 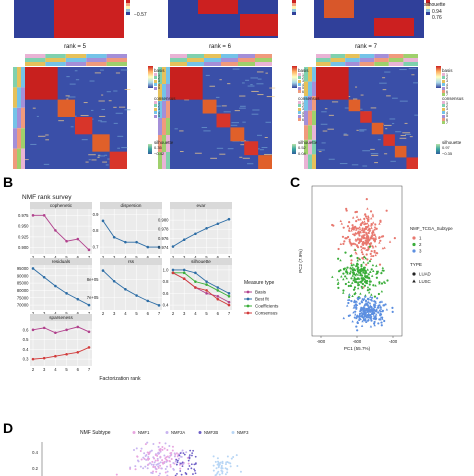 What do you see at coordinates (96, 247) in the screenshot?
I see `facet-y-tick-label: 0.7` at bounding box center [96, 247].